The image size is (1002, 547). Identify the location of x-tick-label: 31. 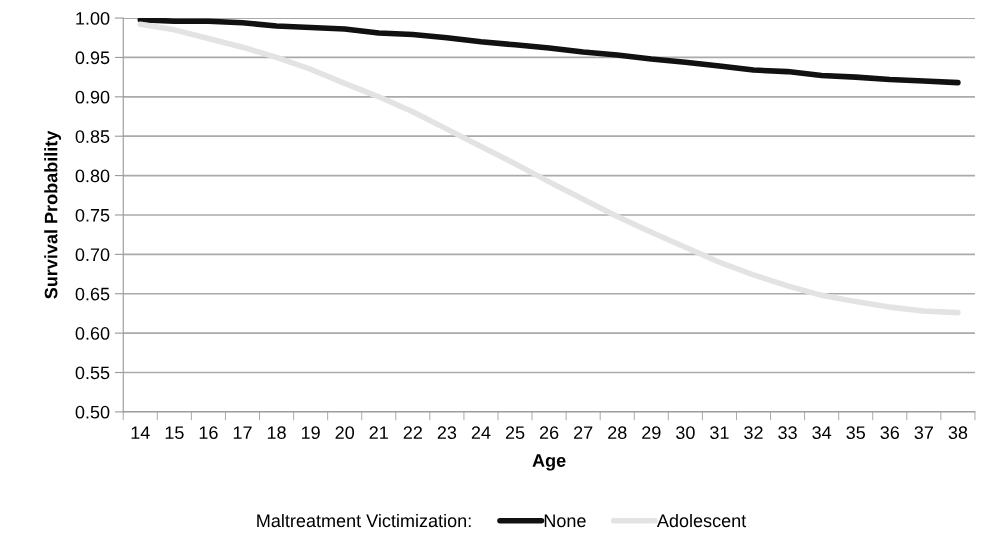
(719, 433).